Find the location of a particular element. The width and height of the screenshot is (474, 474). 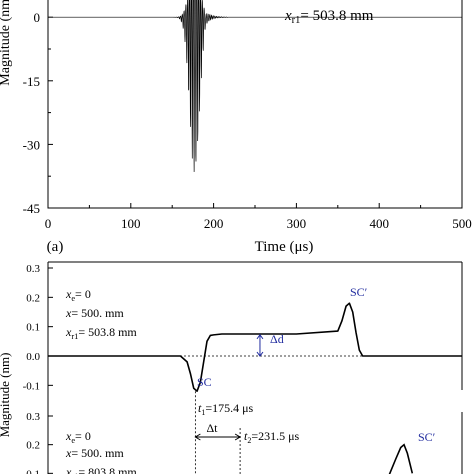

panel-b-ytick-label: -0.1 is located at coordinates (31, 386).